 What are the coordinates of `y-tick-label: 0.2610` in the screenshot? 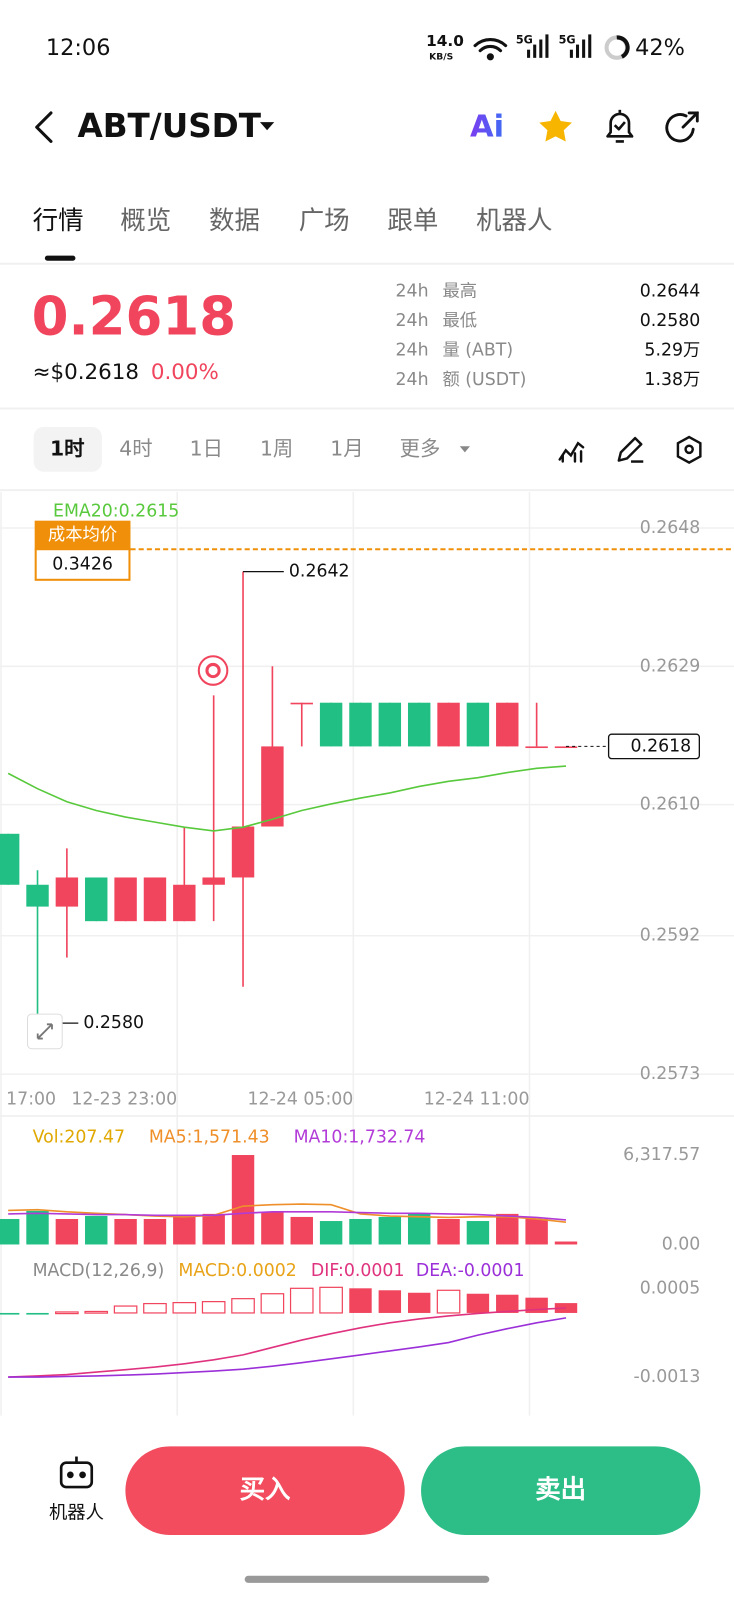 It's located at (670, 805).